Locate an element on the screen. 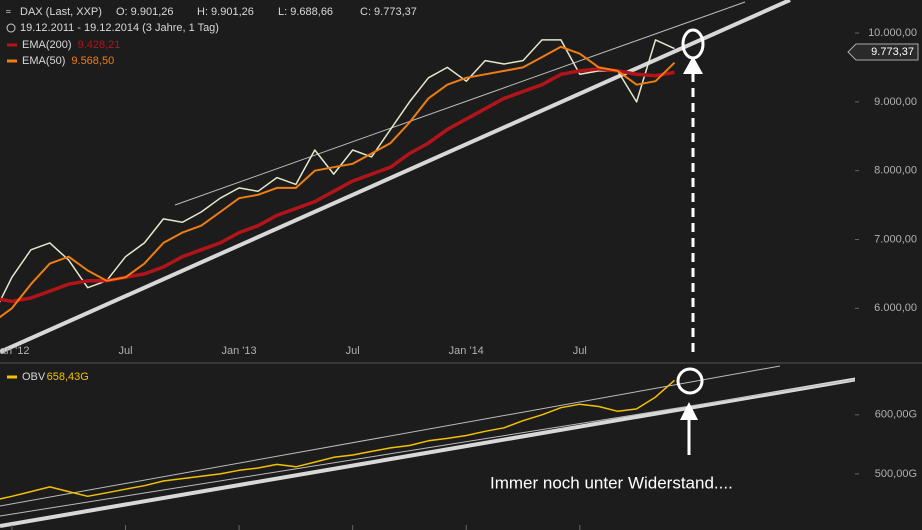 The width and height of the screenshot is (922, 530). price-tag is located at coordinates (883, 52).